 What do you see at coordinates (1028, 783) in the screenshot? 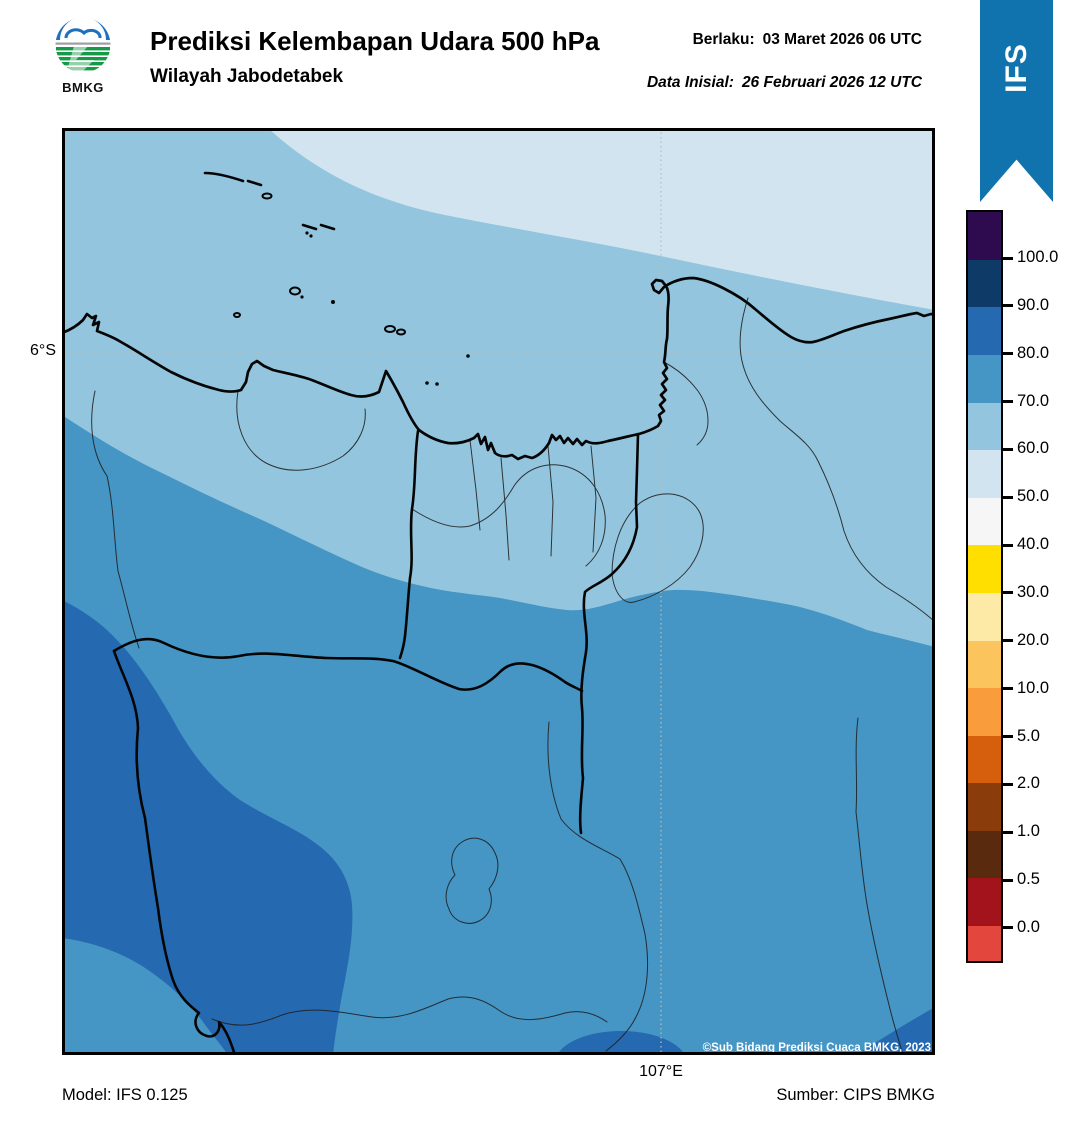
I see `colorbar-tick-label: 2.0` at bounding box center [1028, 783].